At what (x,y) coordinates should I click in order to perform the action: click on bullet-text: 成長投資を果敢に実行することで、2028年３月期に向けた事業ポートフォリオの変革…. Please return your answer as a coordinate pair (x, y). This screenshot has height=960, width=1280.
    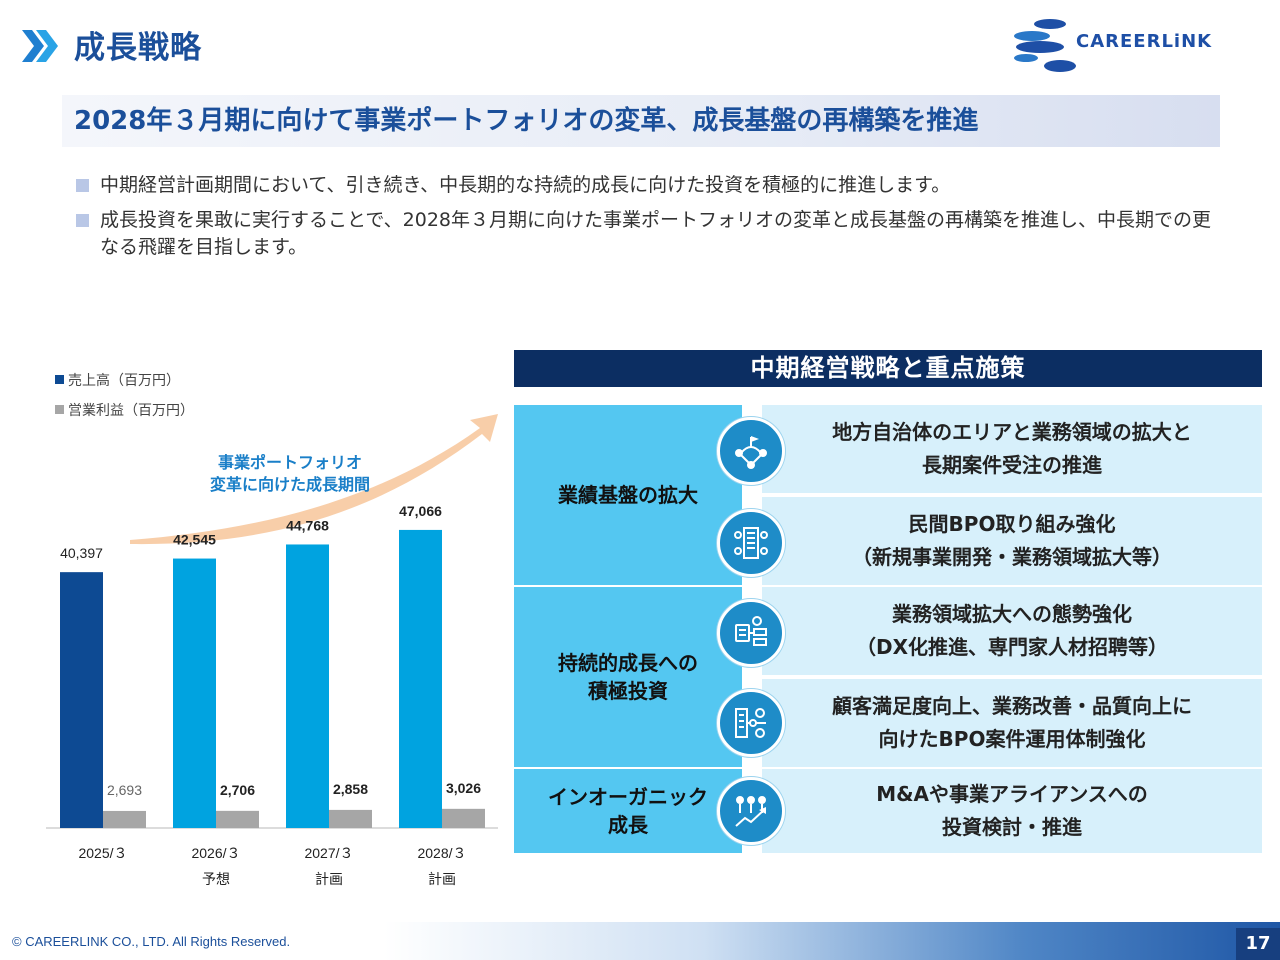
    Looking at the image, I should click on (656, 233).